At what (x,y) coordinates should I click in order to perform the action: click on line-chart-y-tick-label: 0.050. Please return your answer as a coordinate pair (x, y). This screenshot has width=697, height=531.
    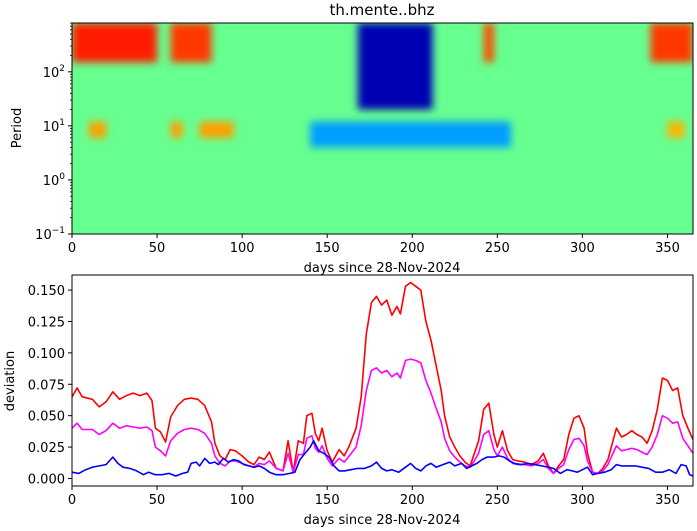
    Looking at the image, I should click on (46, 417).